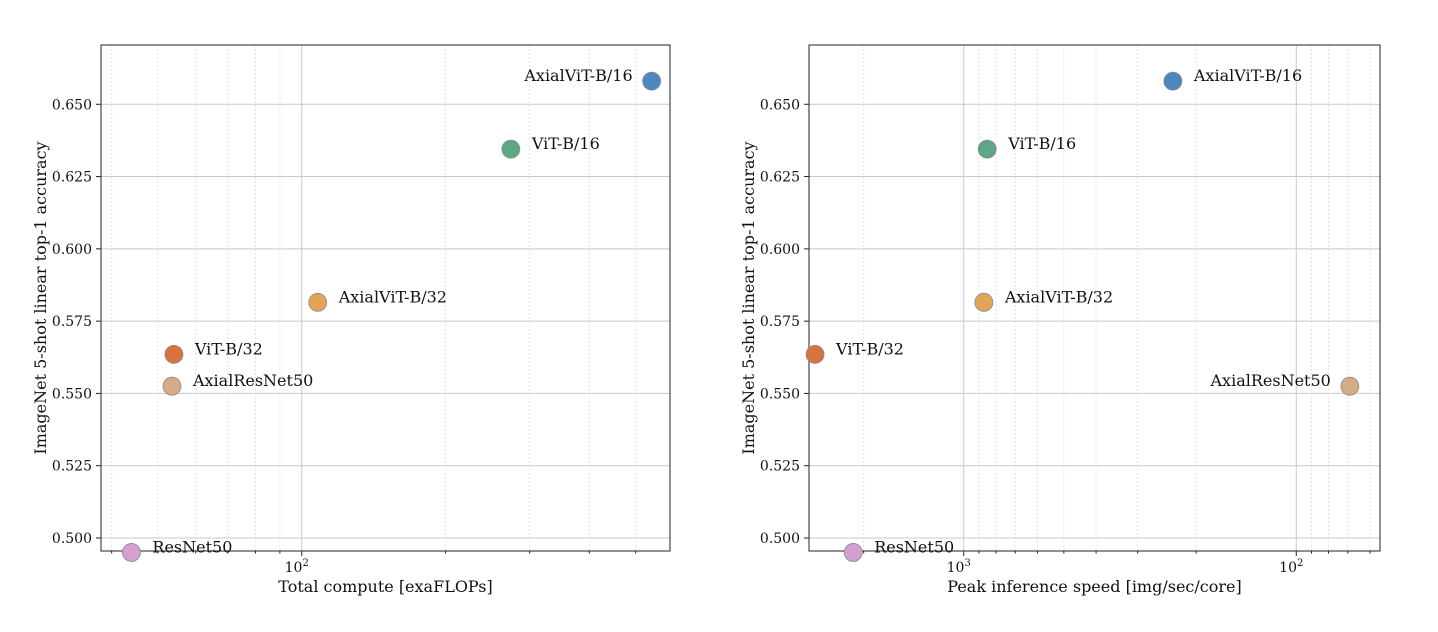 The height and width of the screenshot is (632, 1438). I want to click on x-tick-exponent: 3, so click(967, 563).